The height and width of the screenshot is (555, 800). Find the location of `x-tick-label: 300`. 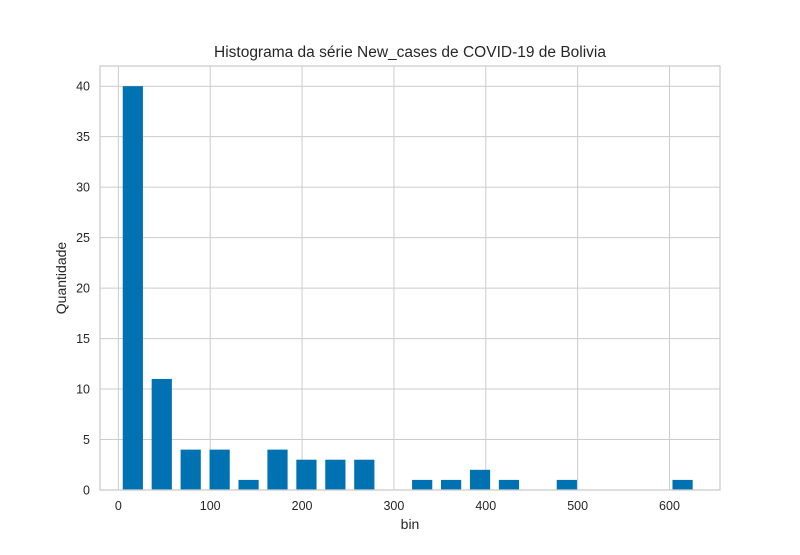

x-tick-label: 300 is located at coordinates (393, 506).